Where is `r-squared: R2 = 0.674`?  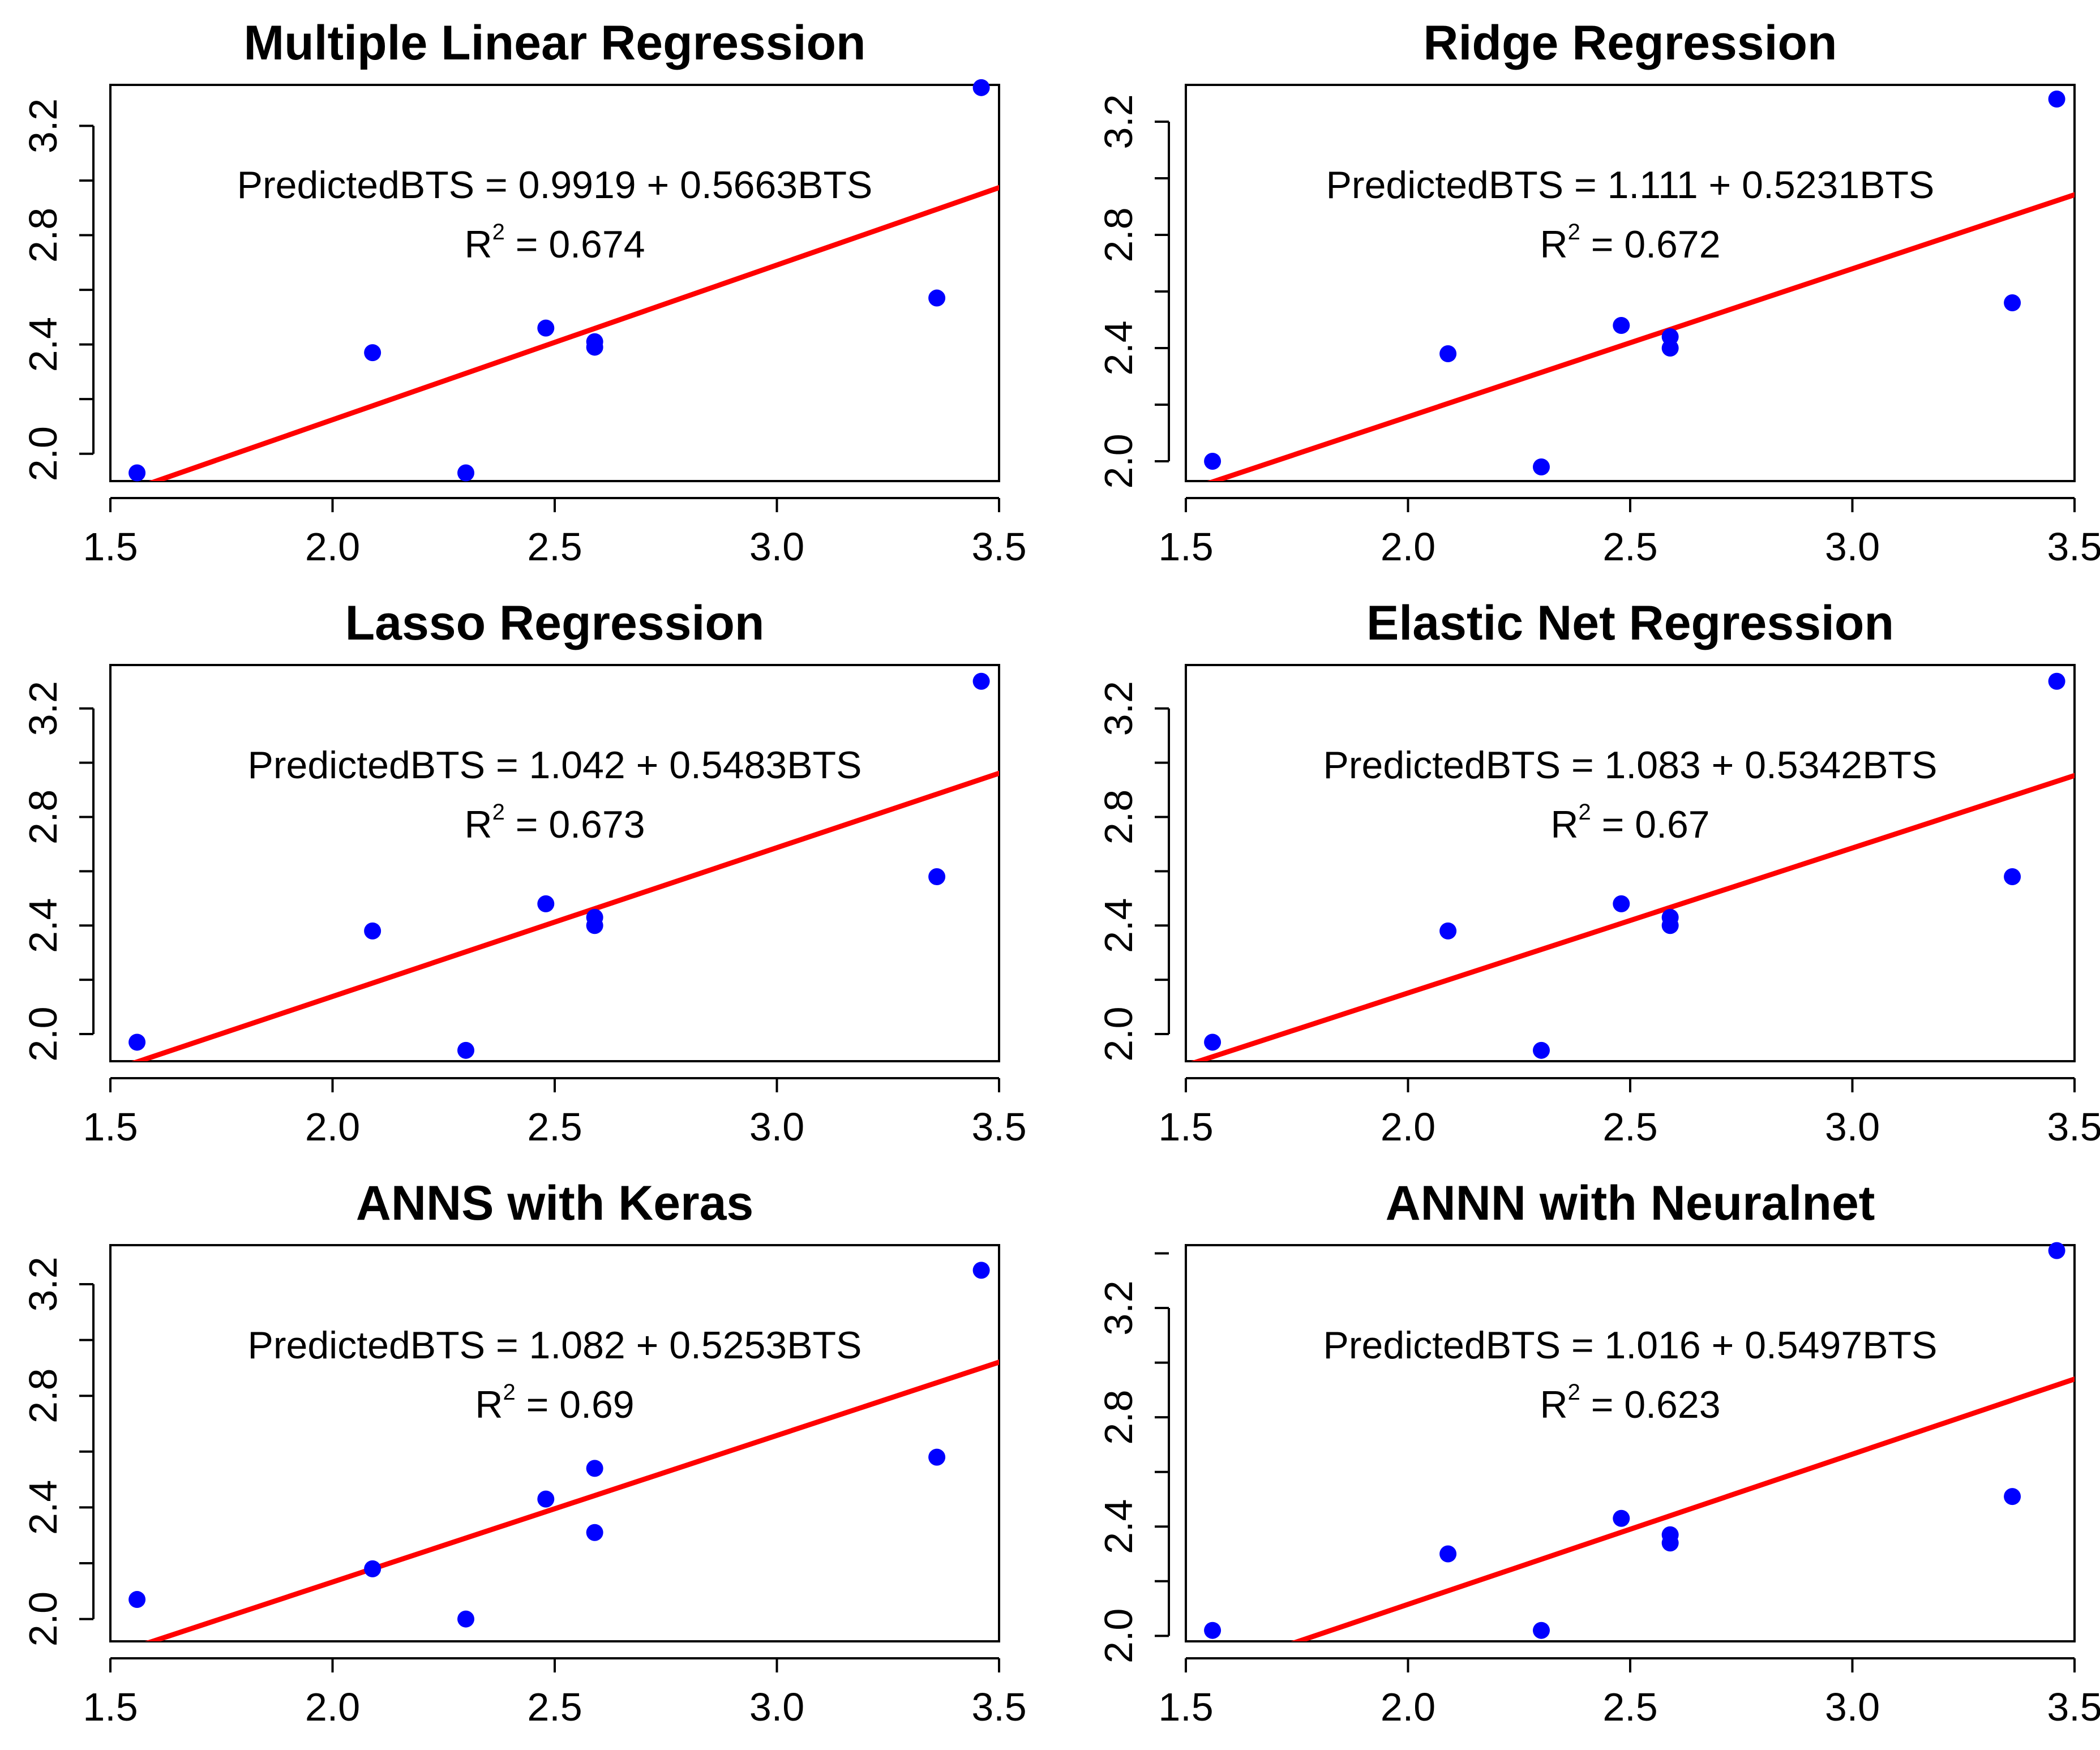
r-squared: R2 = 0.674 is located at coordinates (554, 243).